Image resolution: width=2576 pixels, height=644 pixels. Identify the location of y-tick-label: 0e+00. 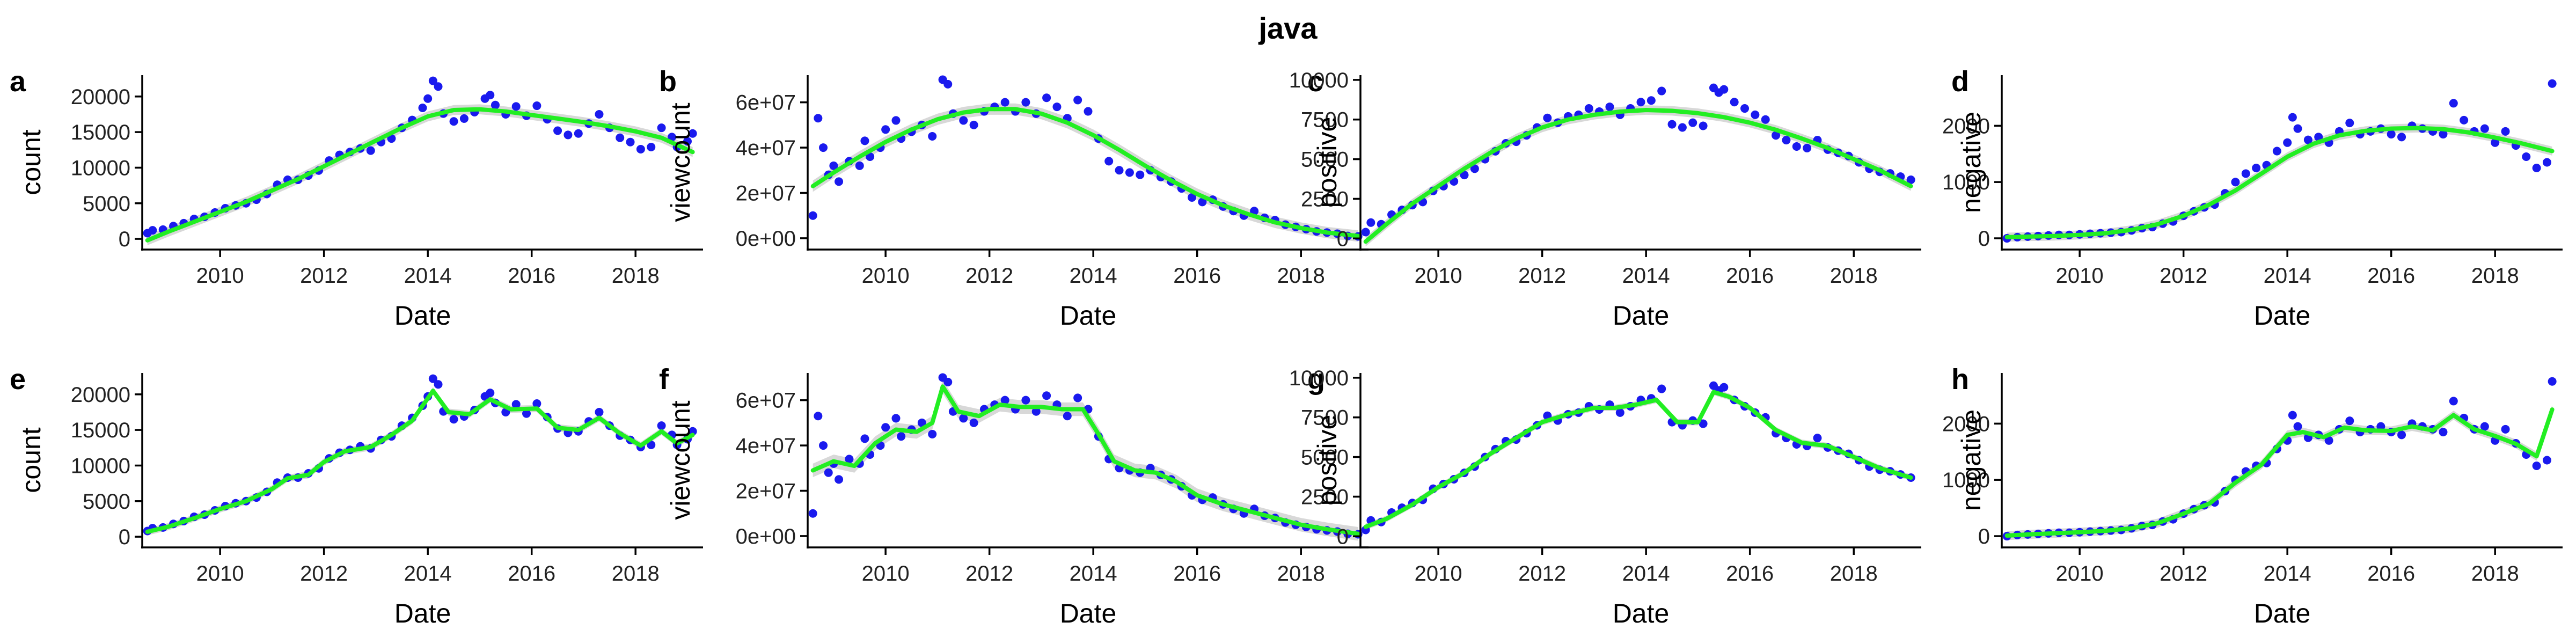
(766, 536).